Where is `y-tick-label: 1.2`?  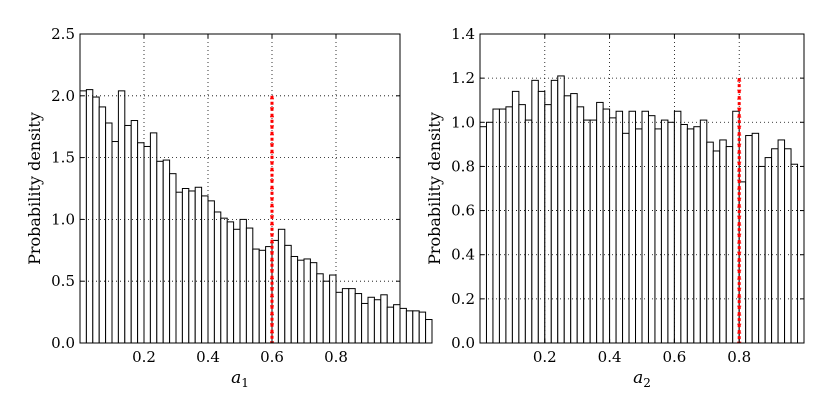
y-tick-label: 1.2 is located at coordinates (463, 78).